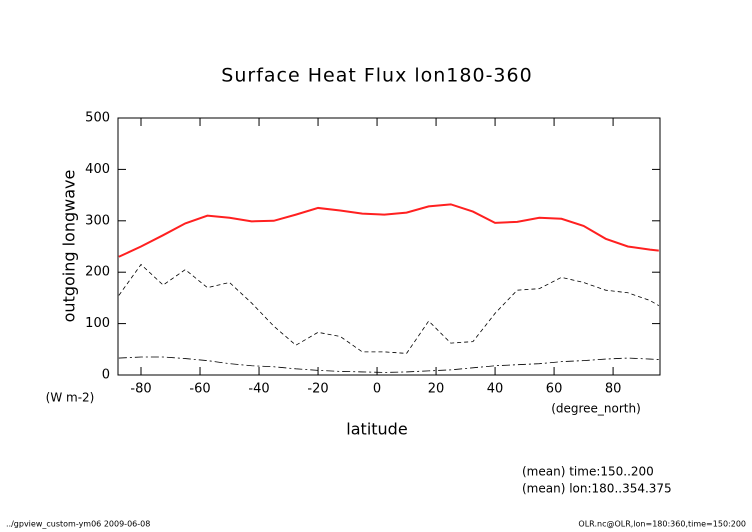 The image size is (752, 532). What do you see at coordinates (97, 272) in the screenshot?
I see `y-tick-label: 200` at bounding box center [97, 272].